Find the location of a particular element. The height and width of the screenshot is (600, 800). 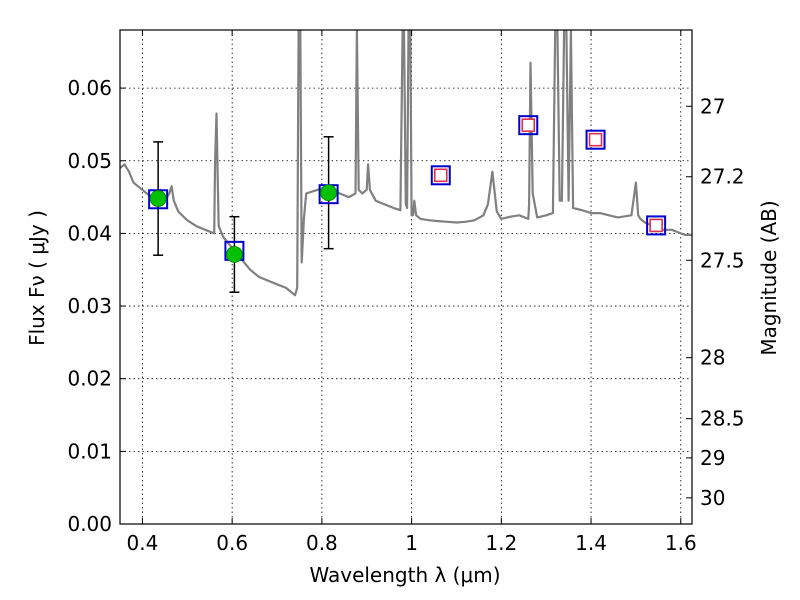

x-tick-label: 1.2 is located at coordinates (501, 543).